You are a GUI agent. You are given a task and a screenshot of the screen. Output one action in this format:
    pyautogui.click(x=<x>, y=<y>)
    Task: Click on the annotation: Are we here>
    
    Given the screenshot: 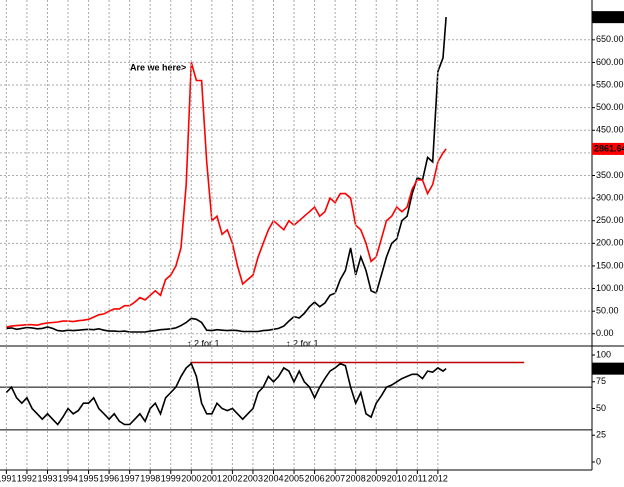 What is the action you would take?
    pyautogui.click(x=158, y=67)
    